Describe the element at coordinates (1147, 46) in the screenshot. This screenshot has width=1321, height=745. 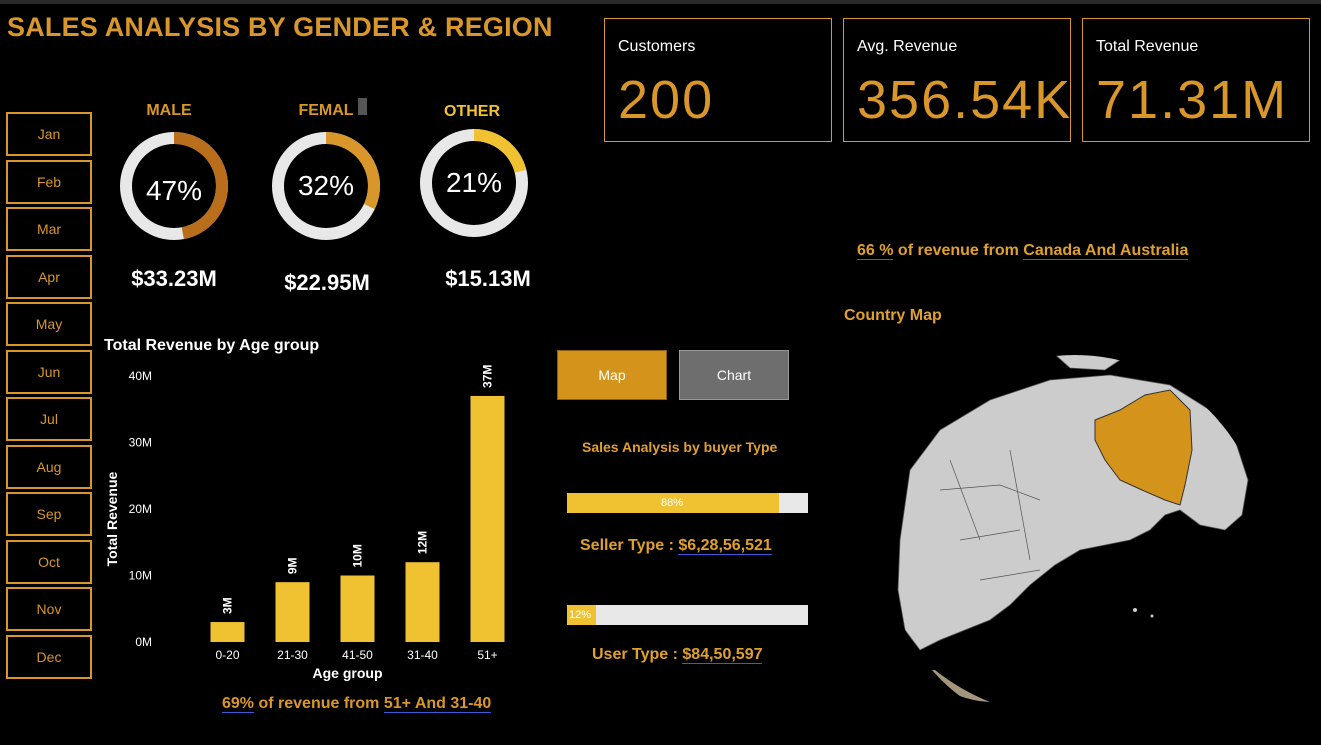
I see `kpi-label: Total Revenue` at that location.